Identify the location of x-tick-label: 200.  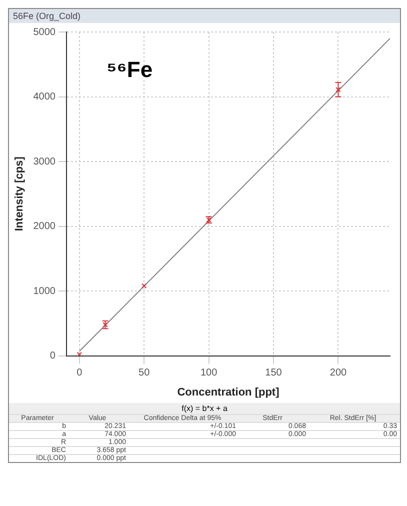
(339, 373).